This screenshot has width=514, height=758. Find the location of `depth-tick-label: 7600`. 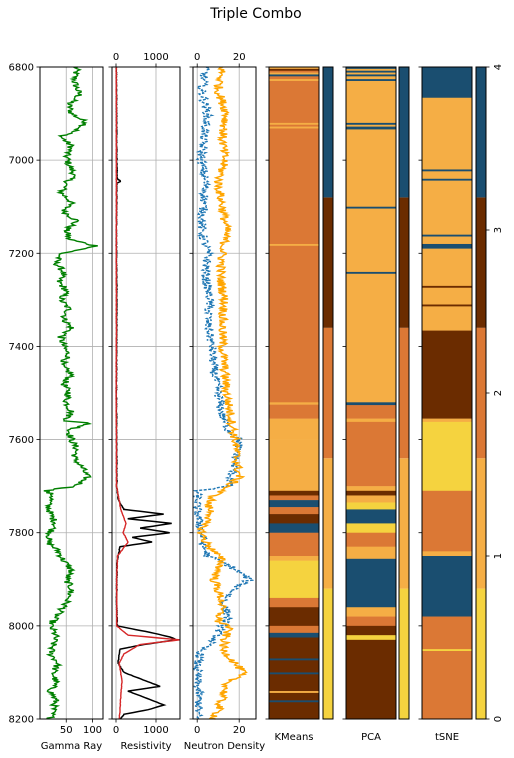

depth-tick-label: 7600 is located at coordinates (21, 440).